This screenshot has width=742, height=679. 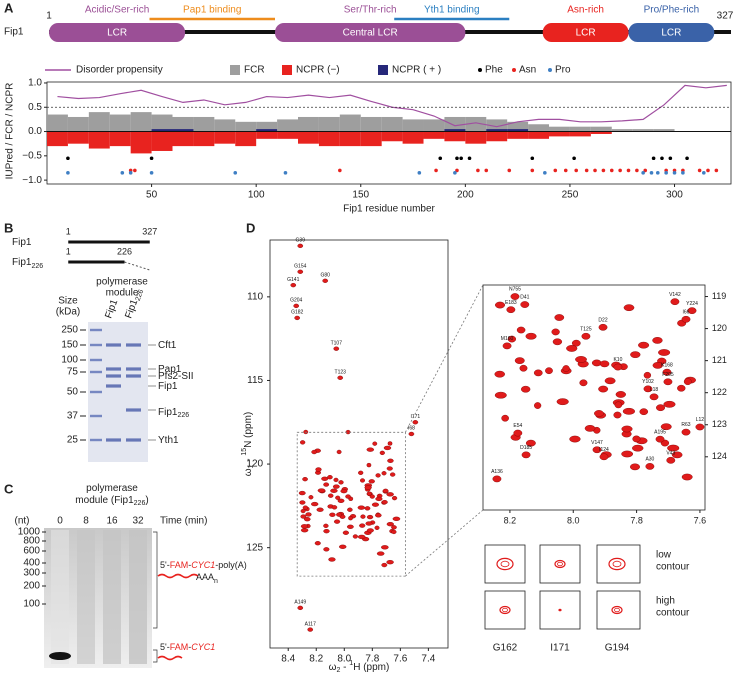 I want to click on peak-label: E183, so click(x=511, y=303).